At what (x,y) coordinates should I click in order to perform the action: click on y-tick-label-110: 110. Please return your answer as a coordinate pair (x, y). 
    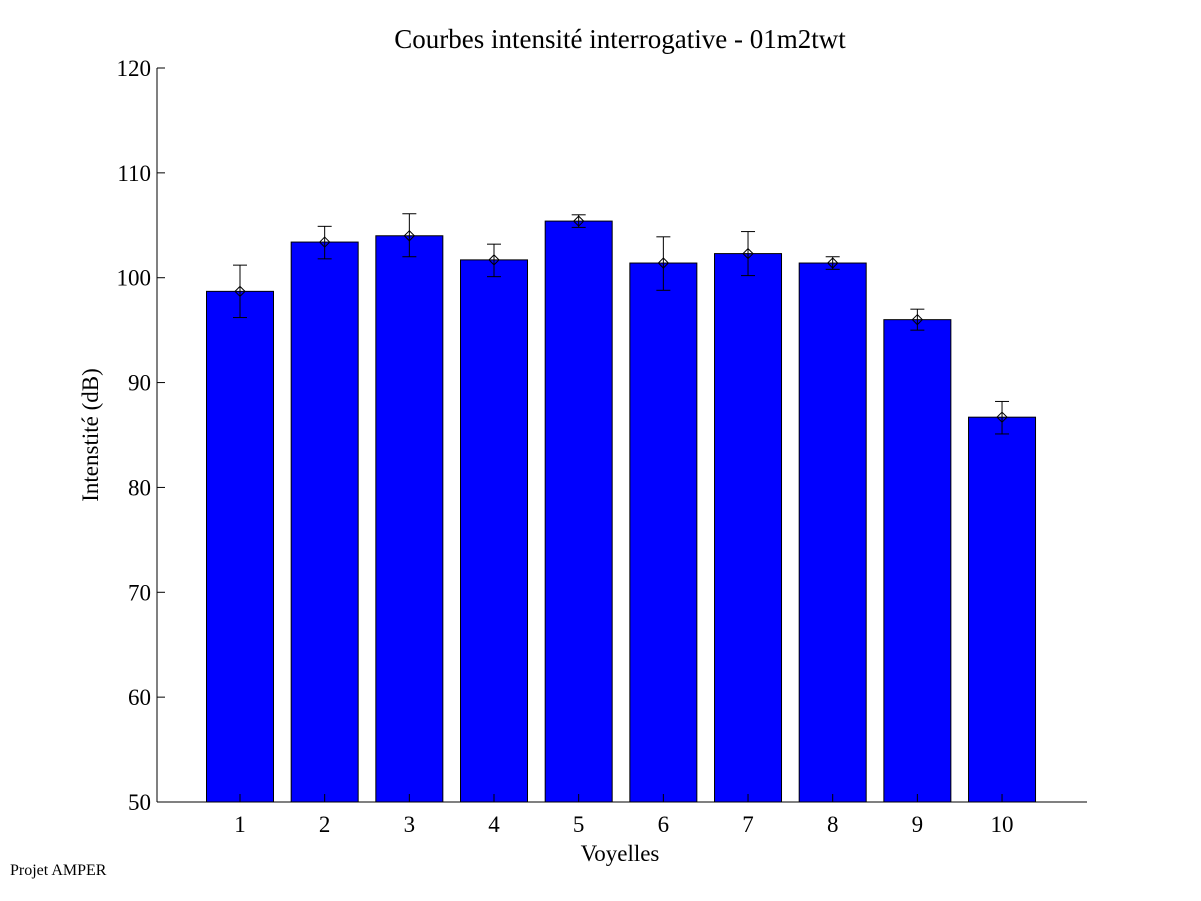
    Looking at the image, I should click on (134, 173).